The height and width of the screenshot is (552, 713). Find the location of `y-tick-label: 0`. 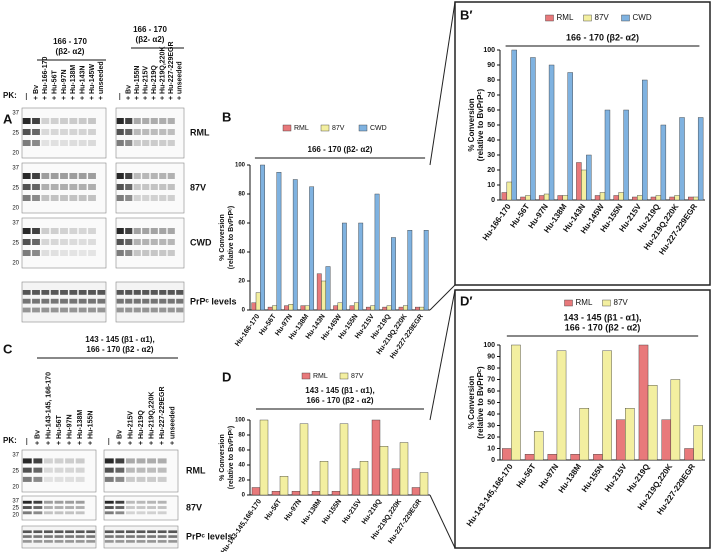

y-tick-label: 0 is located at coordinates (493, 200).